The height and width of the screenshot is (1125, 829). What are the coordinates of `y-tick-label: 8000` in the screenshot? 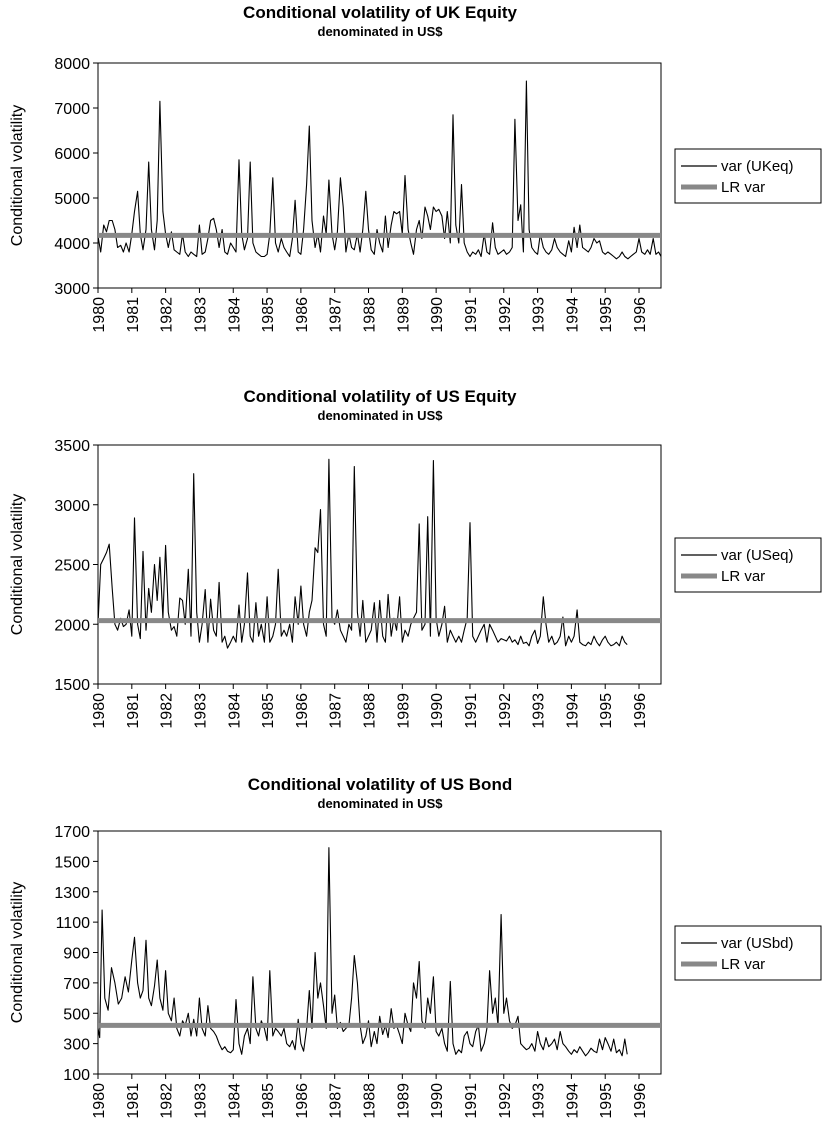 It's located at (72, 64).